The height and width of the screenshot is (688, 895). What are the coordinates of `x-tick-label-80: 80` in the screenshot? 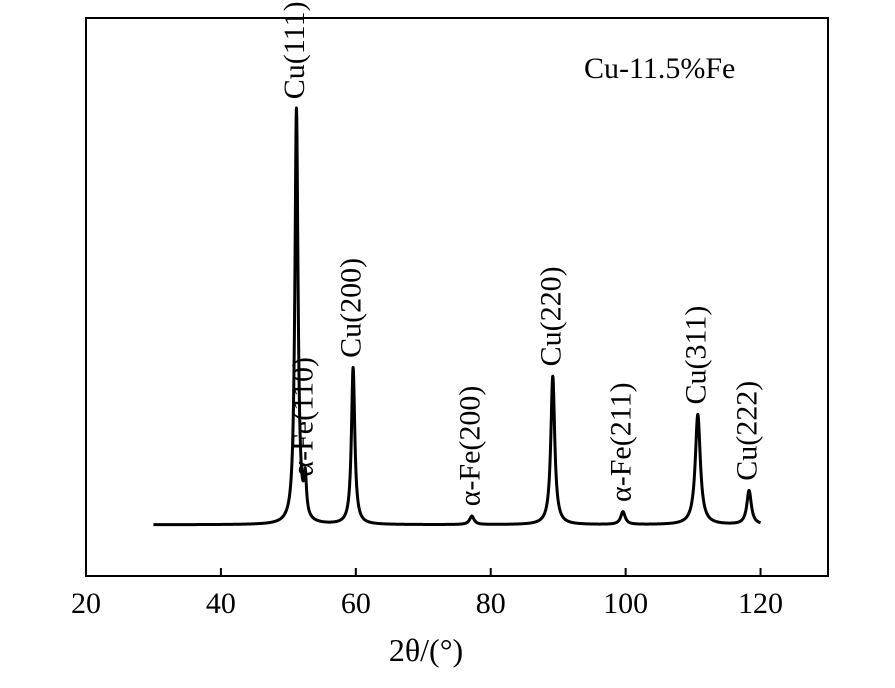 It's located at (491, 603).